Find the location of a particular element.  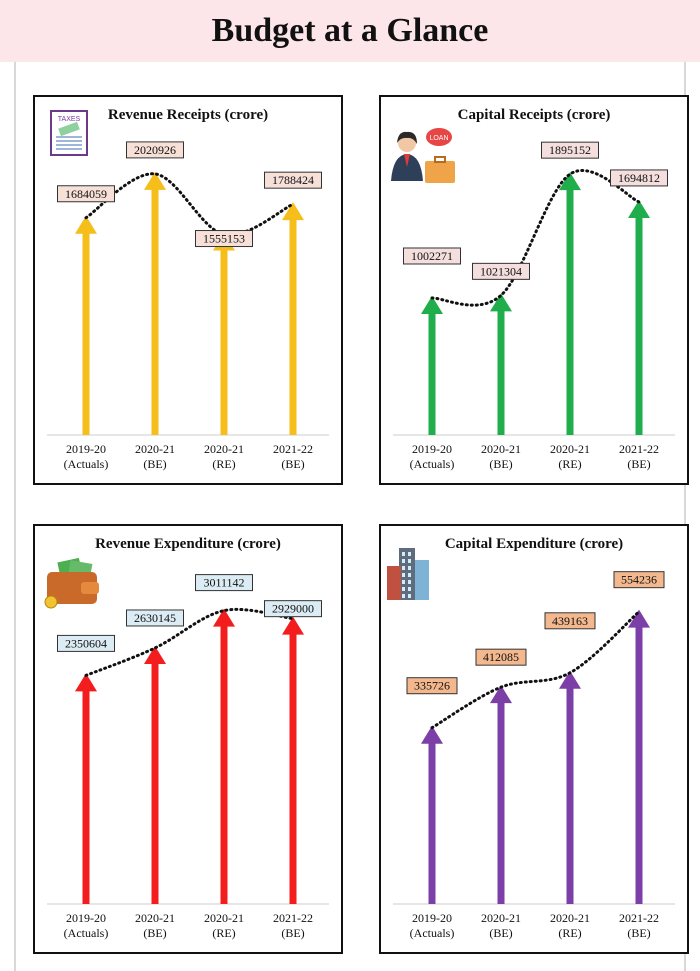

data-label: 2350604 is located at coordinates (86, 643).